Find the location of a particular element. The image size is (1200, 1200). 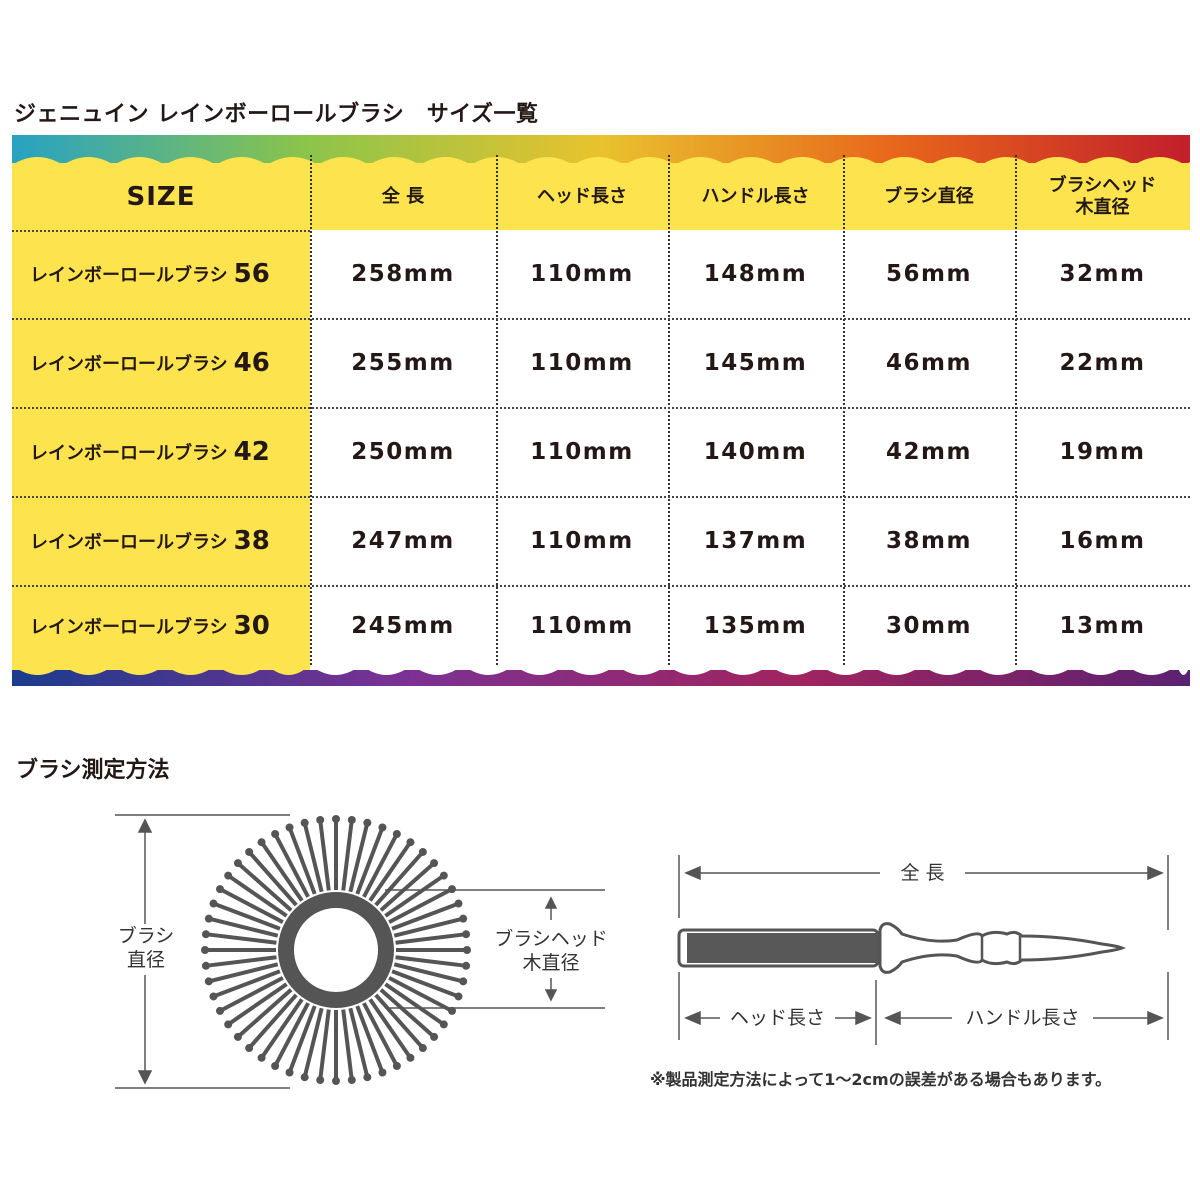

label-line: ブラシヘッド is located at coordinates (551, 939).